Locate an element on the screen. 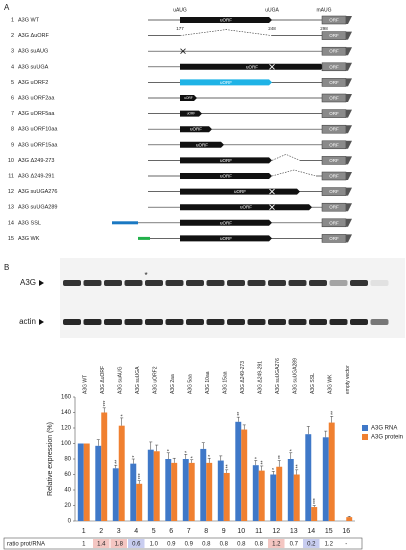 Image resolution: width=406 pixels, height=550 pixels. x-tick-label: A3G 10aa is located at coordinates (208, 382).